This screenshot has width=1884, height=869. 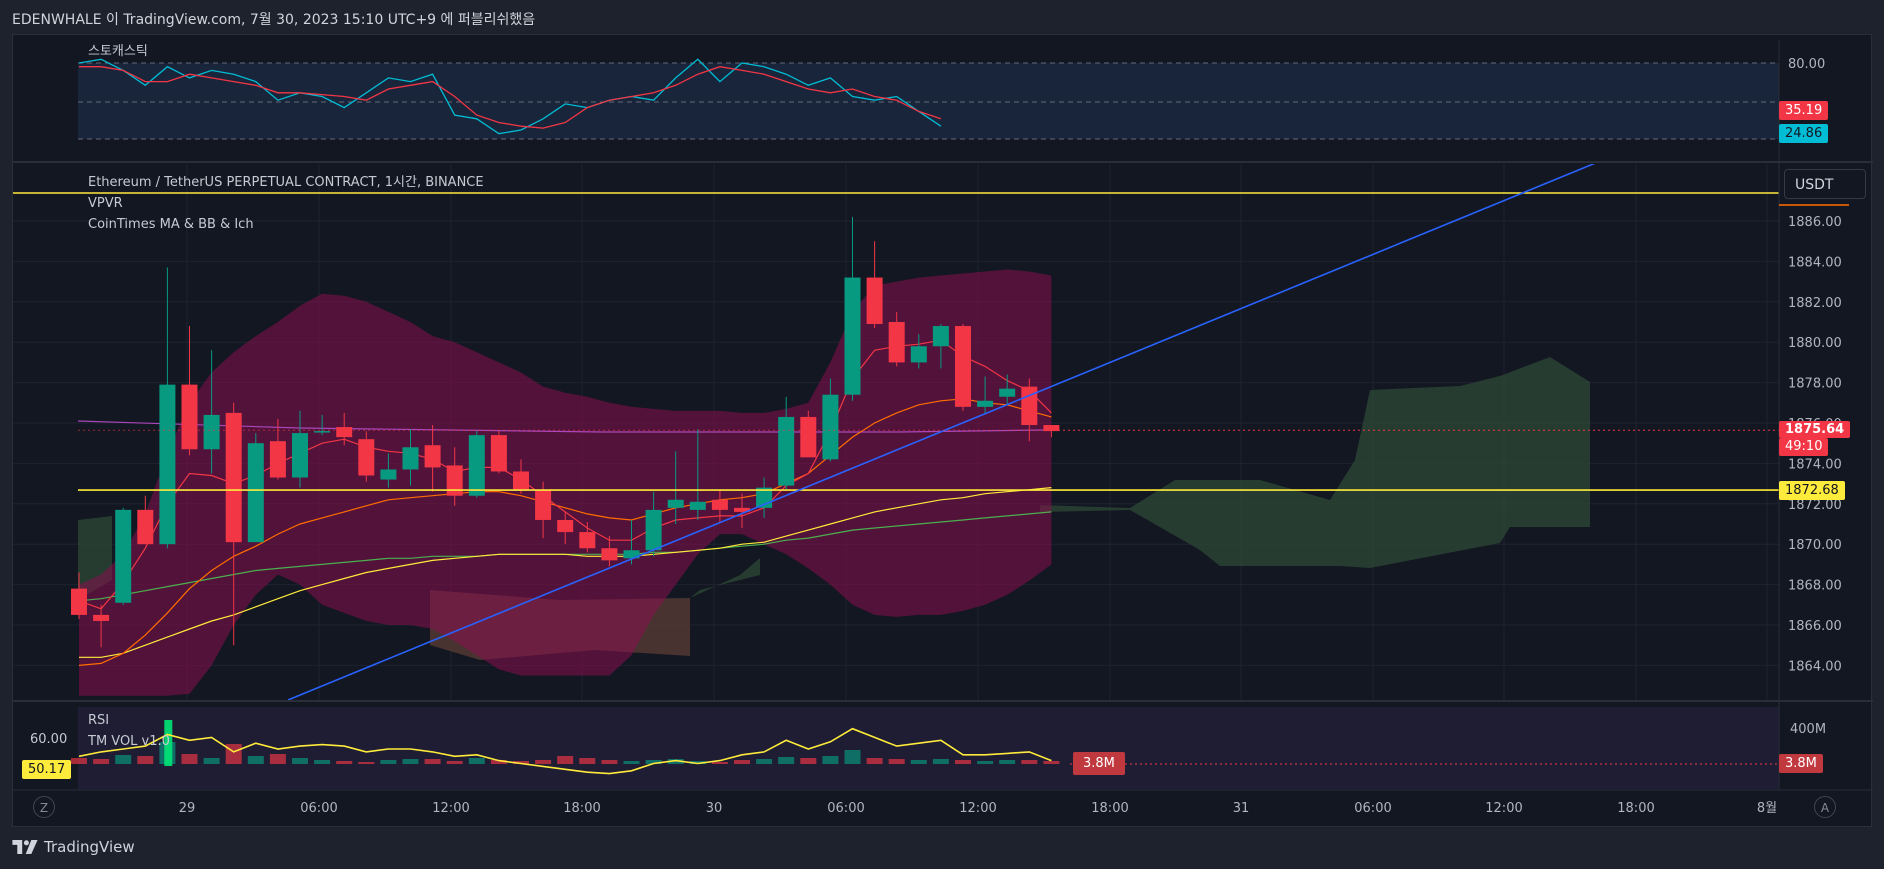 What do you see at coordinates (1808, 729) in the screenshot?
I see `volume-axis-label: 400M` at bounding box center [1808, 729].